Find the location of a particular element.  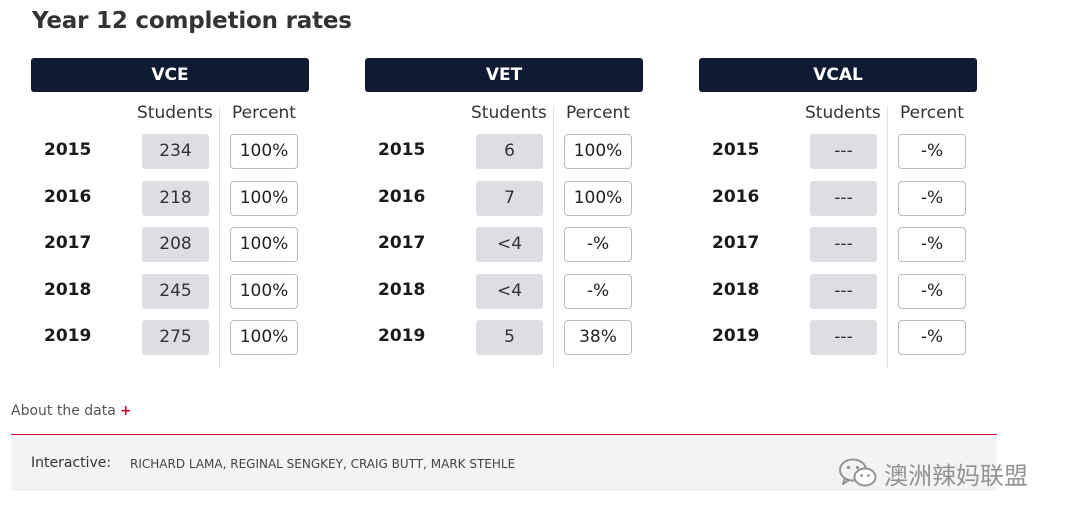

students-value: 275 is located at coordinates (175, 337).